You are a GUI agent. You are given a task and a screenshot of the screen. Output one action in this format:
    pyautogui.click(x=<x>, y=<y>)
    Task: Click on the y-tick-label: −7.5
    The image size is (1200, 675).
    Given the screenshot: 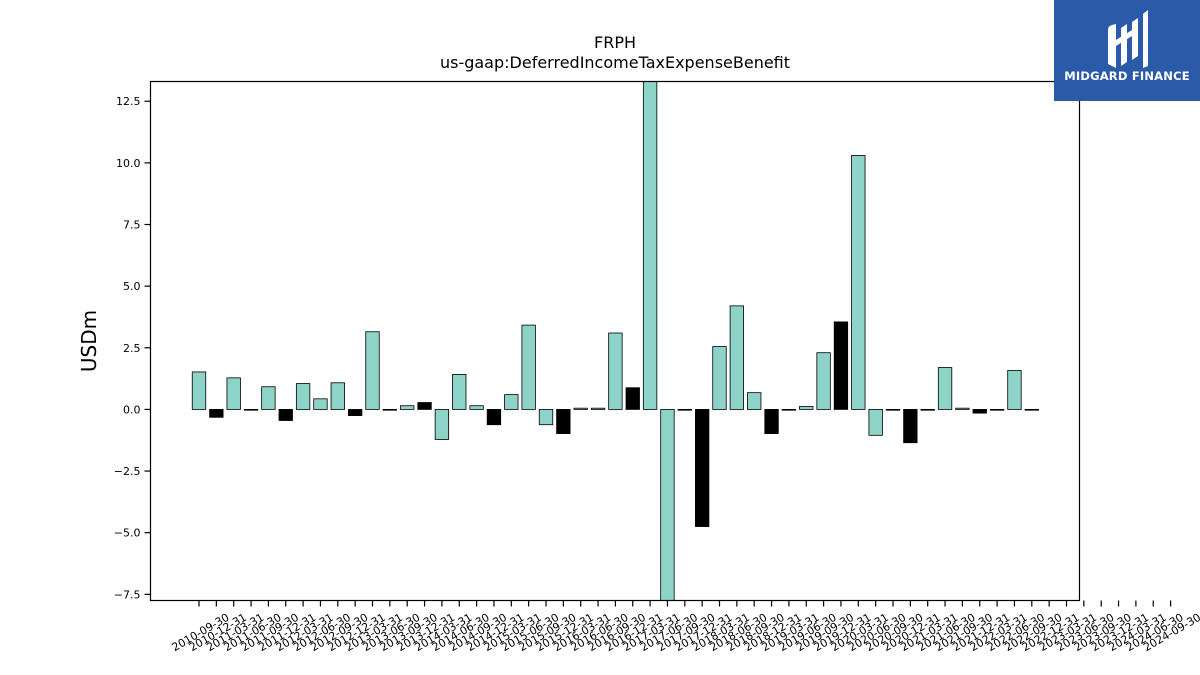 What is the action you would take?
    pyautogui.click(x=127, y=594)
    